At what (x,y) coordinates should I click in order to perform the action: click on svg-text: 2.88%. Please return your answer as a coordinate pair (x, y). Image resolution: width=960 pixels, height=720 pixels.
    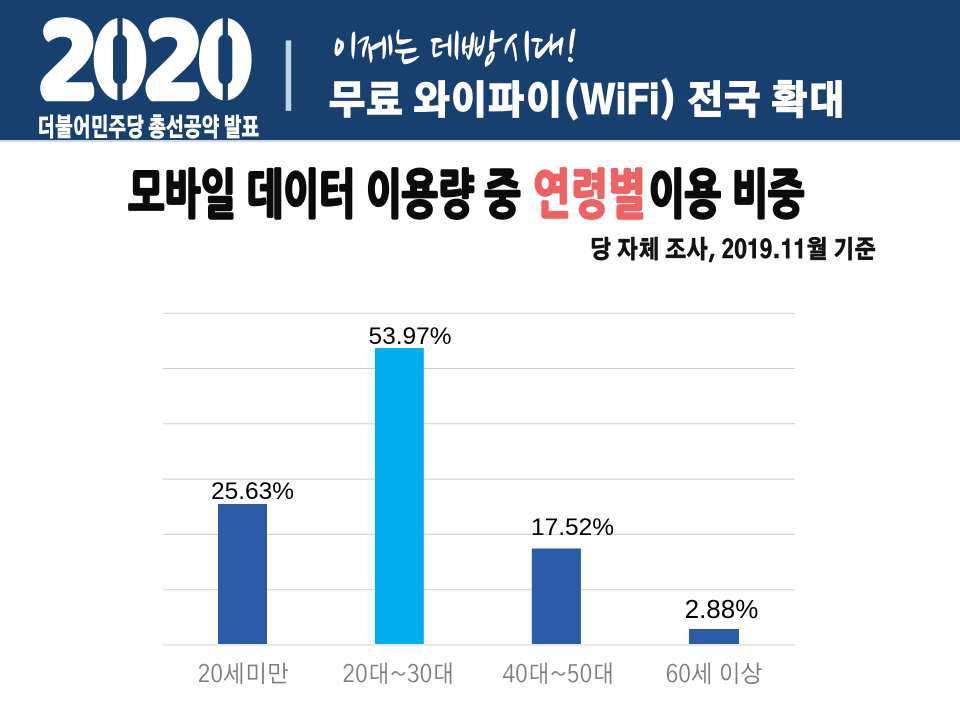
    Looking at the image, I should click on (722, 609).